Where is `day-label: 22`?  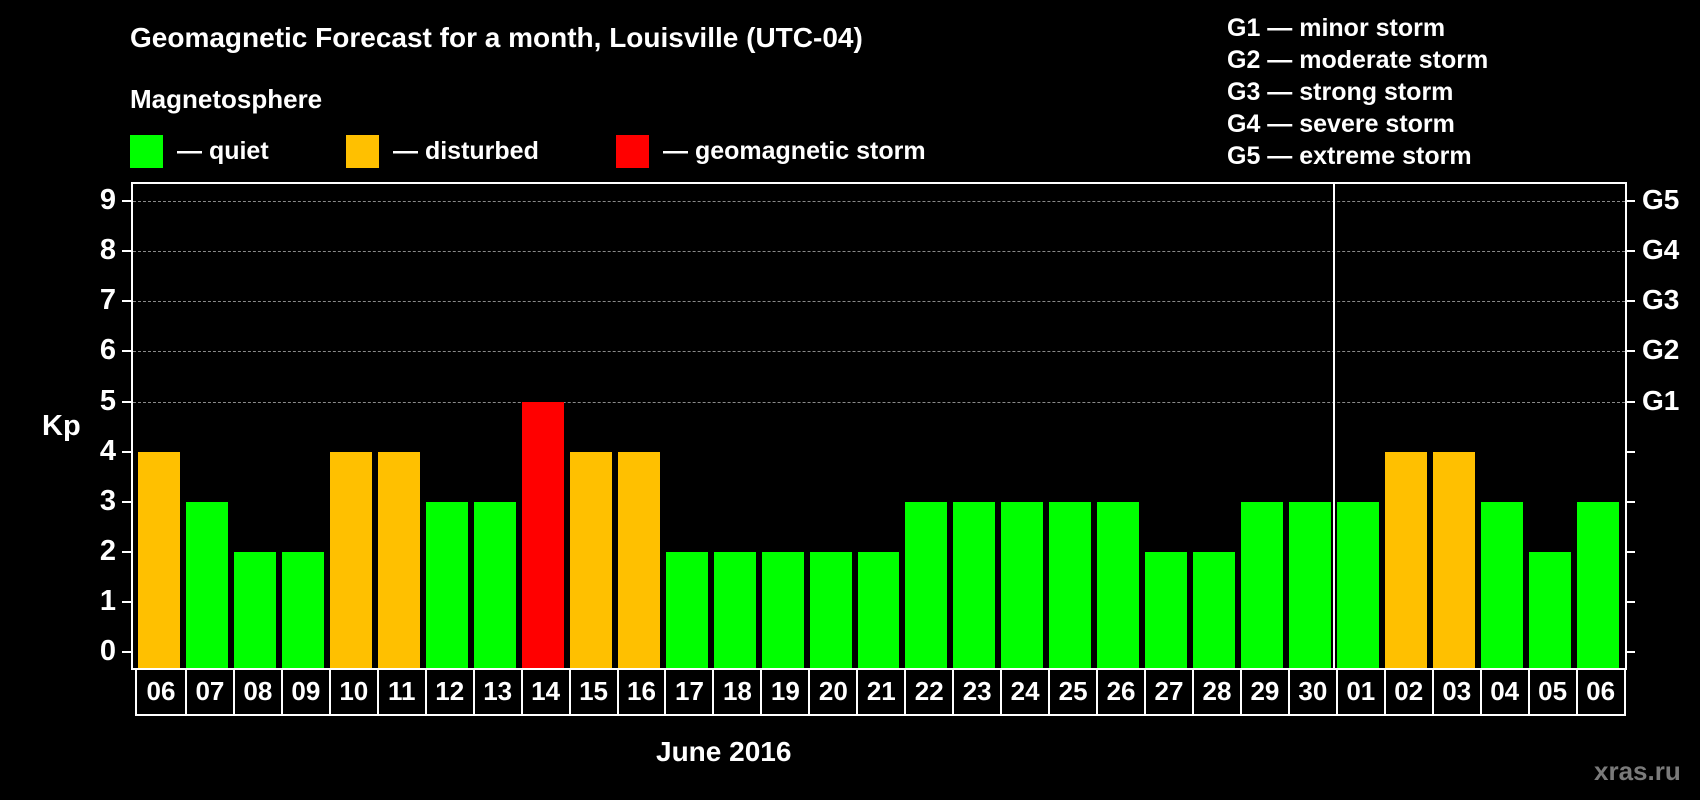
day-label: 22 is located at coordinates (928, 691).